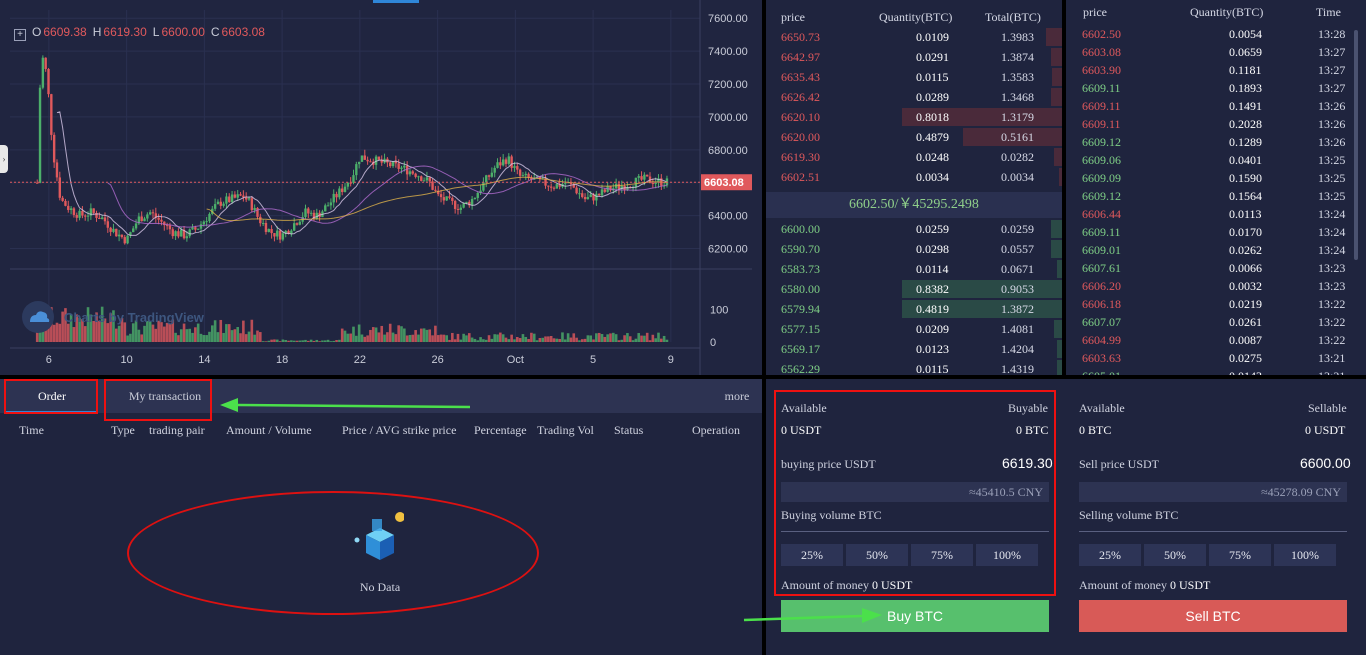 This screenshot has height=655, width=1366. I want to click on more-link: more, so click(737, 396).